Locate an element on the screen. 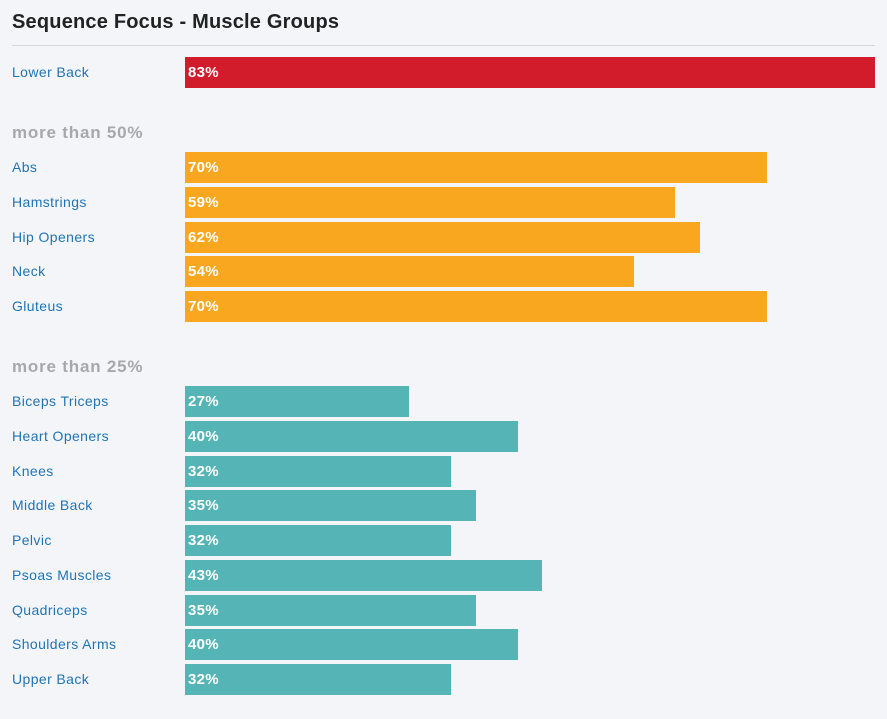 Image resolution: width=887 pixels, height=719 pixels. muscle-group-link: Abs is located at coordinates (25, 167).